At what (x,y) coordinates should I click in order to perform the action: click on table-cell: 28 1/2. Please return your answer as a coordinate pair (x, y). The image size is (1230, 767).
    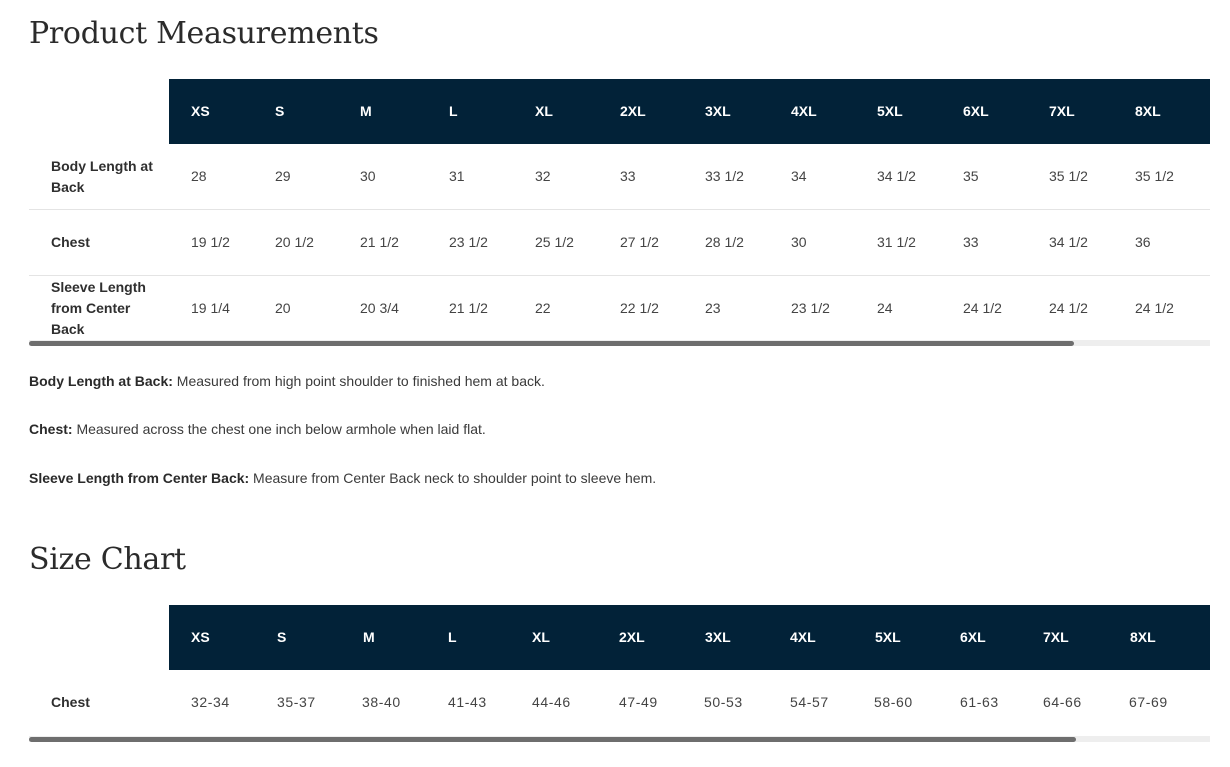
    Looking at the image, I should click on (724, 242).